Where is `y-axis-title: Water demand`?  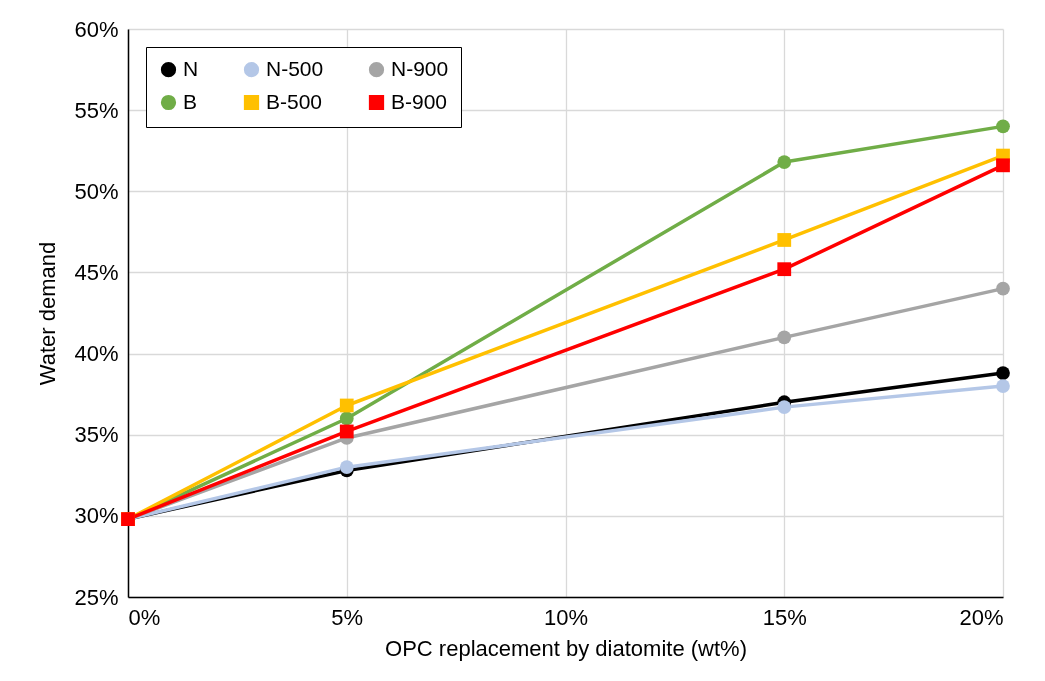 y-axis-title: Water demand is located at coordinates (48, 313).